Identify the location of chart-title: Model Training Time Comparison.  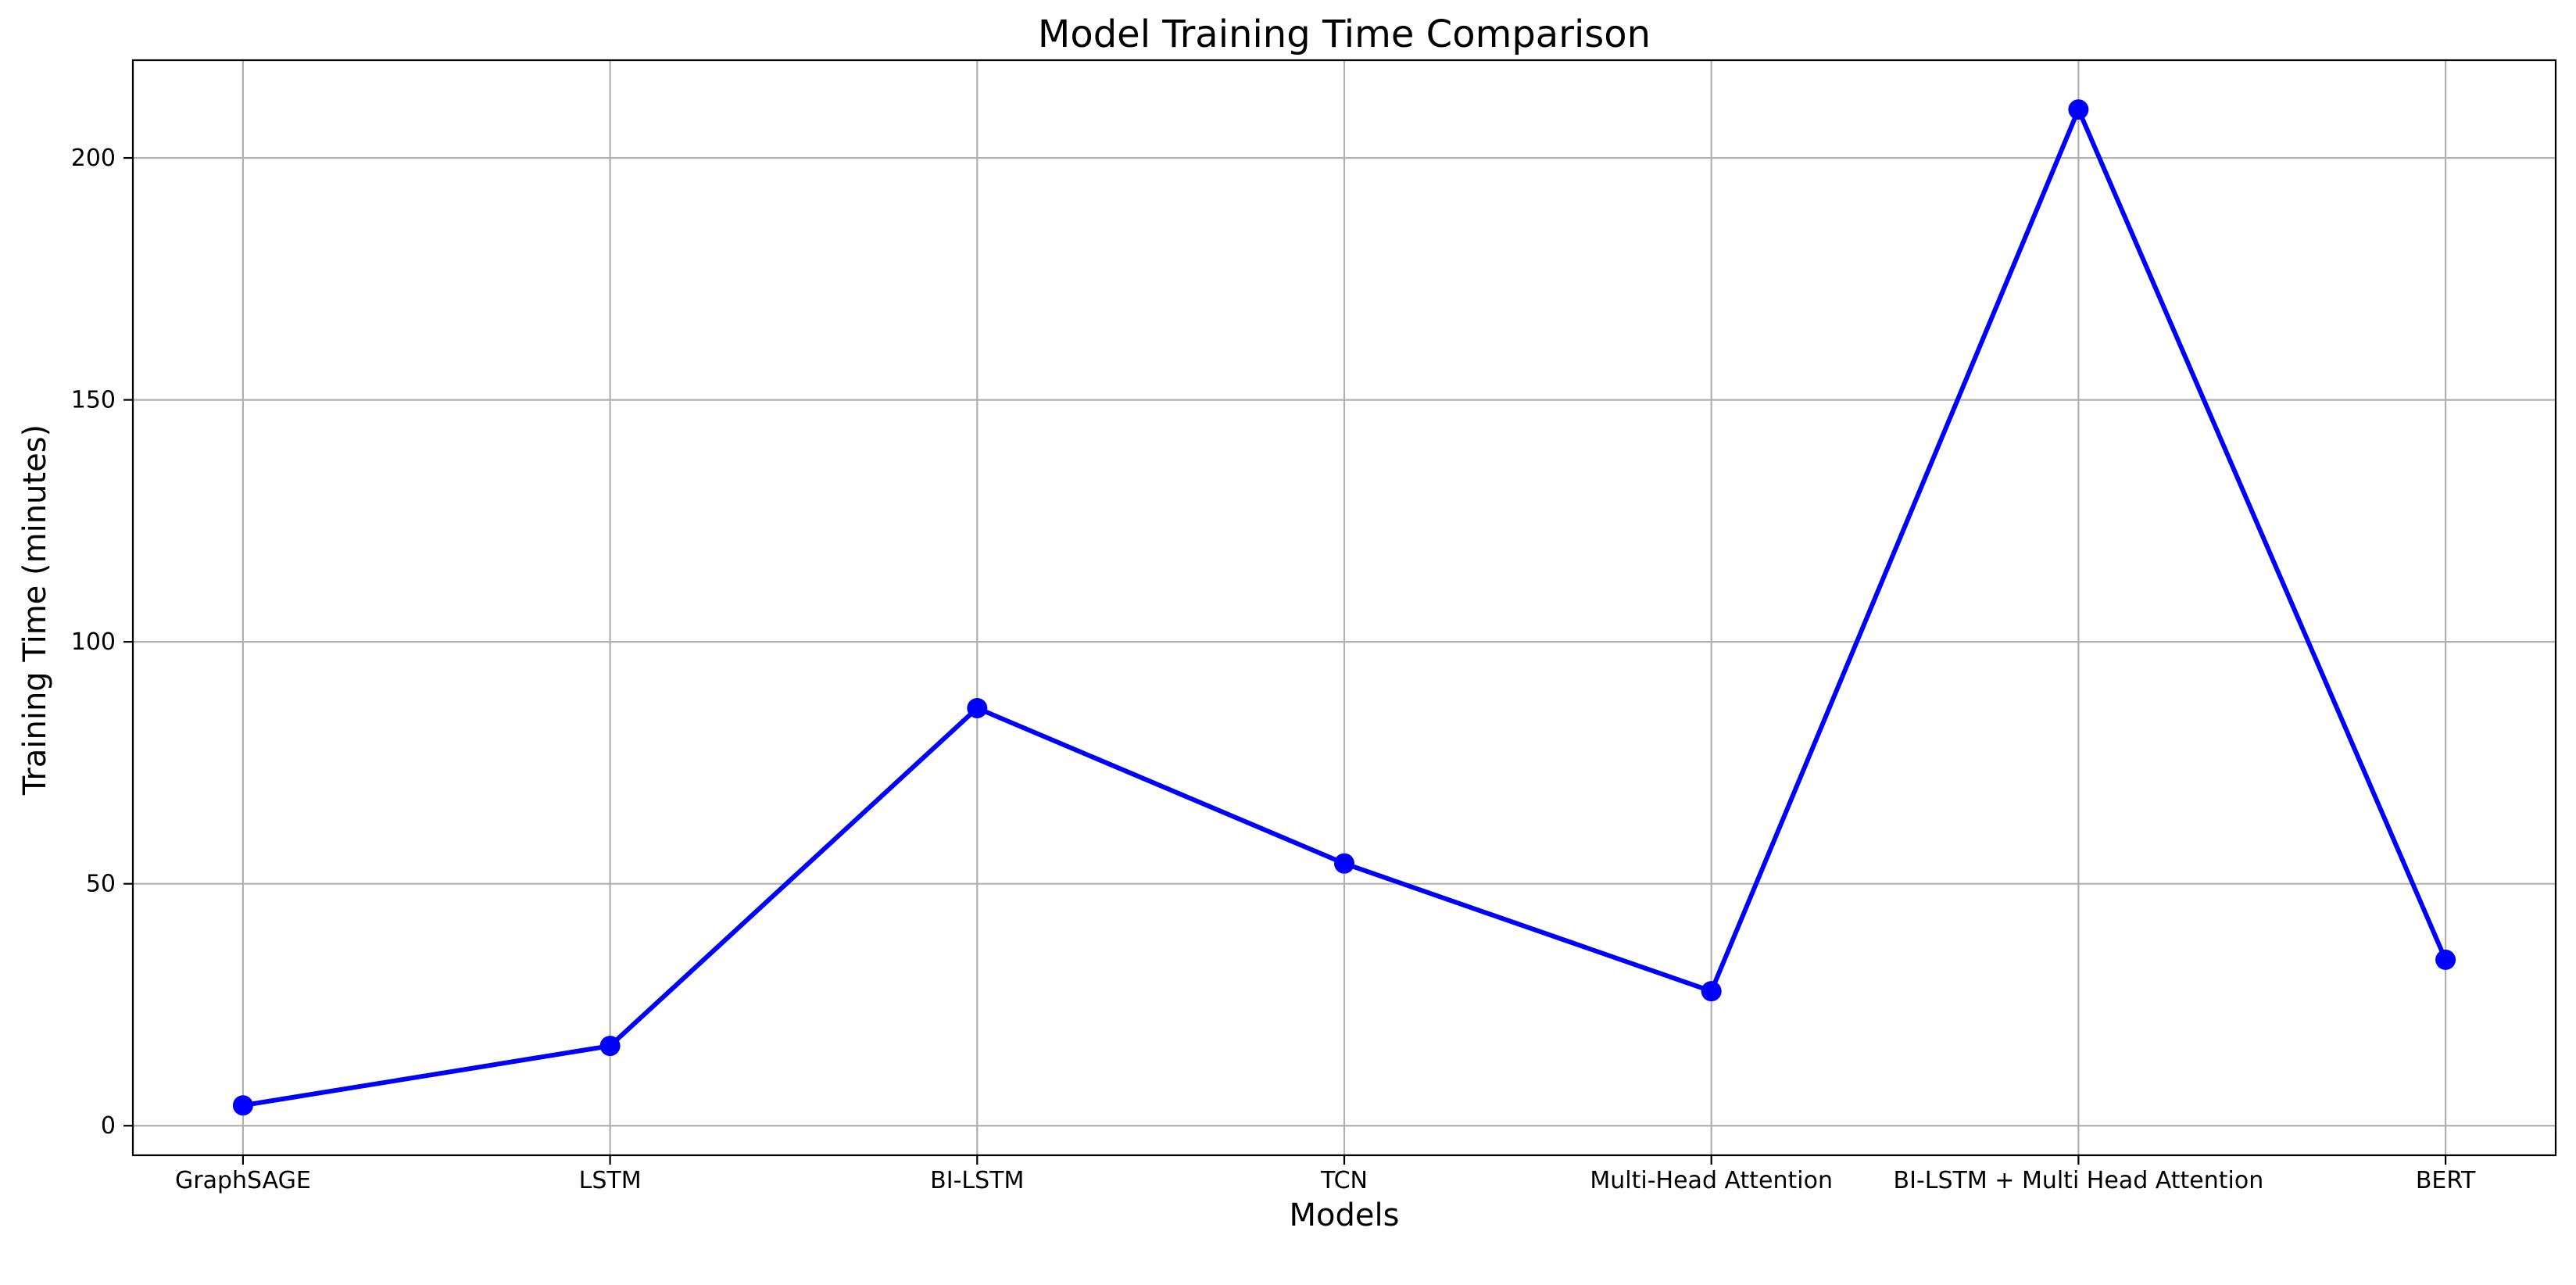
(1344, 34).